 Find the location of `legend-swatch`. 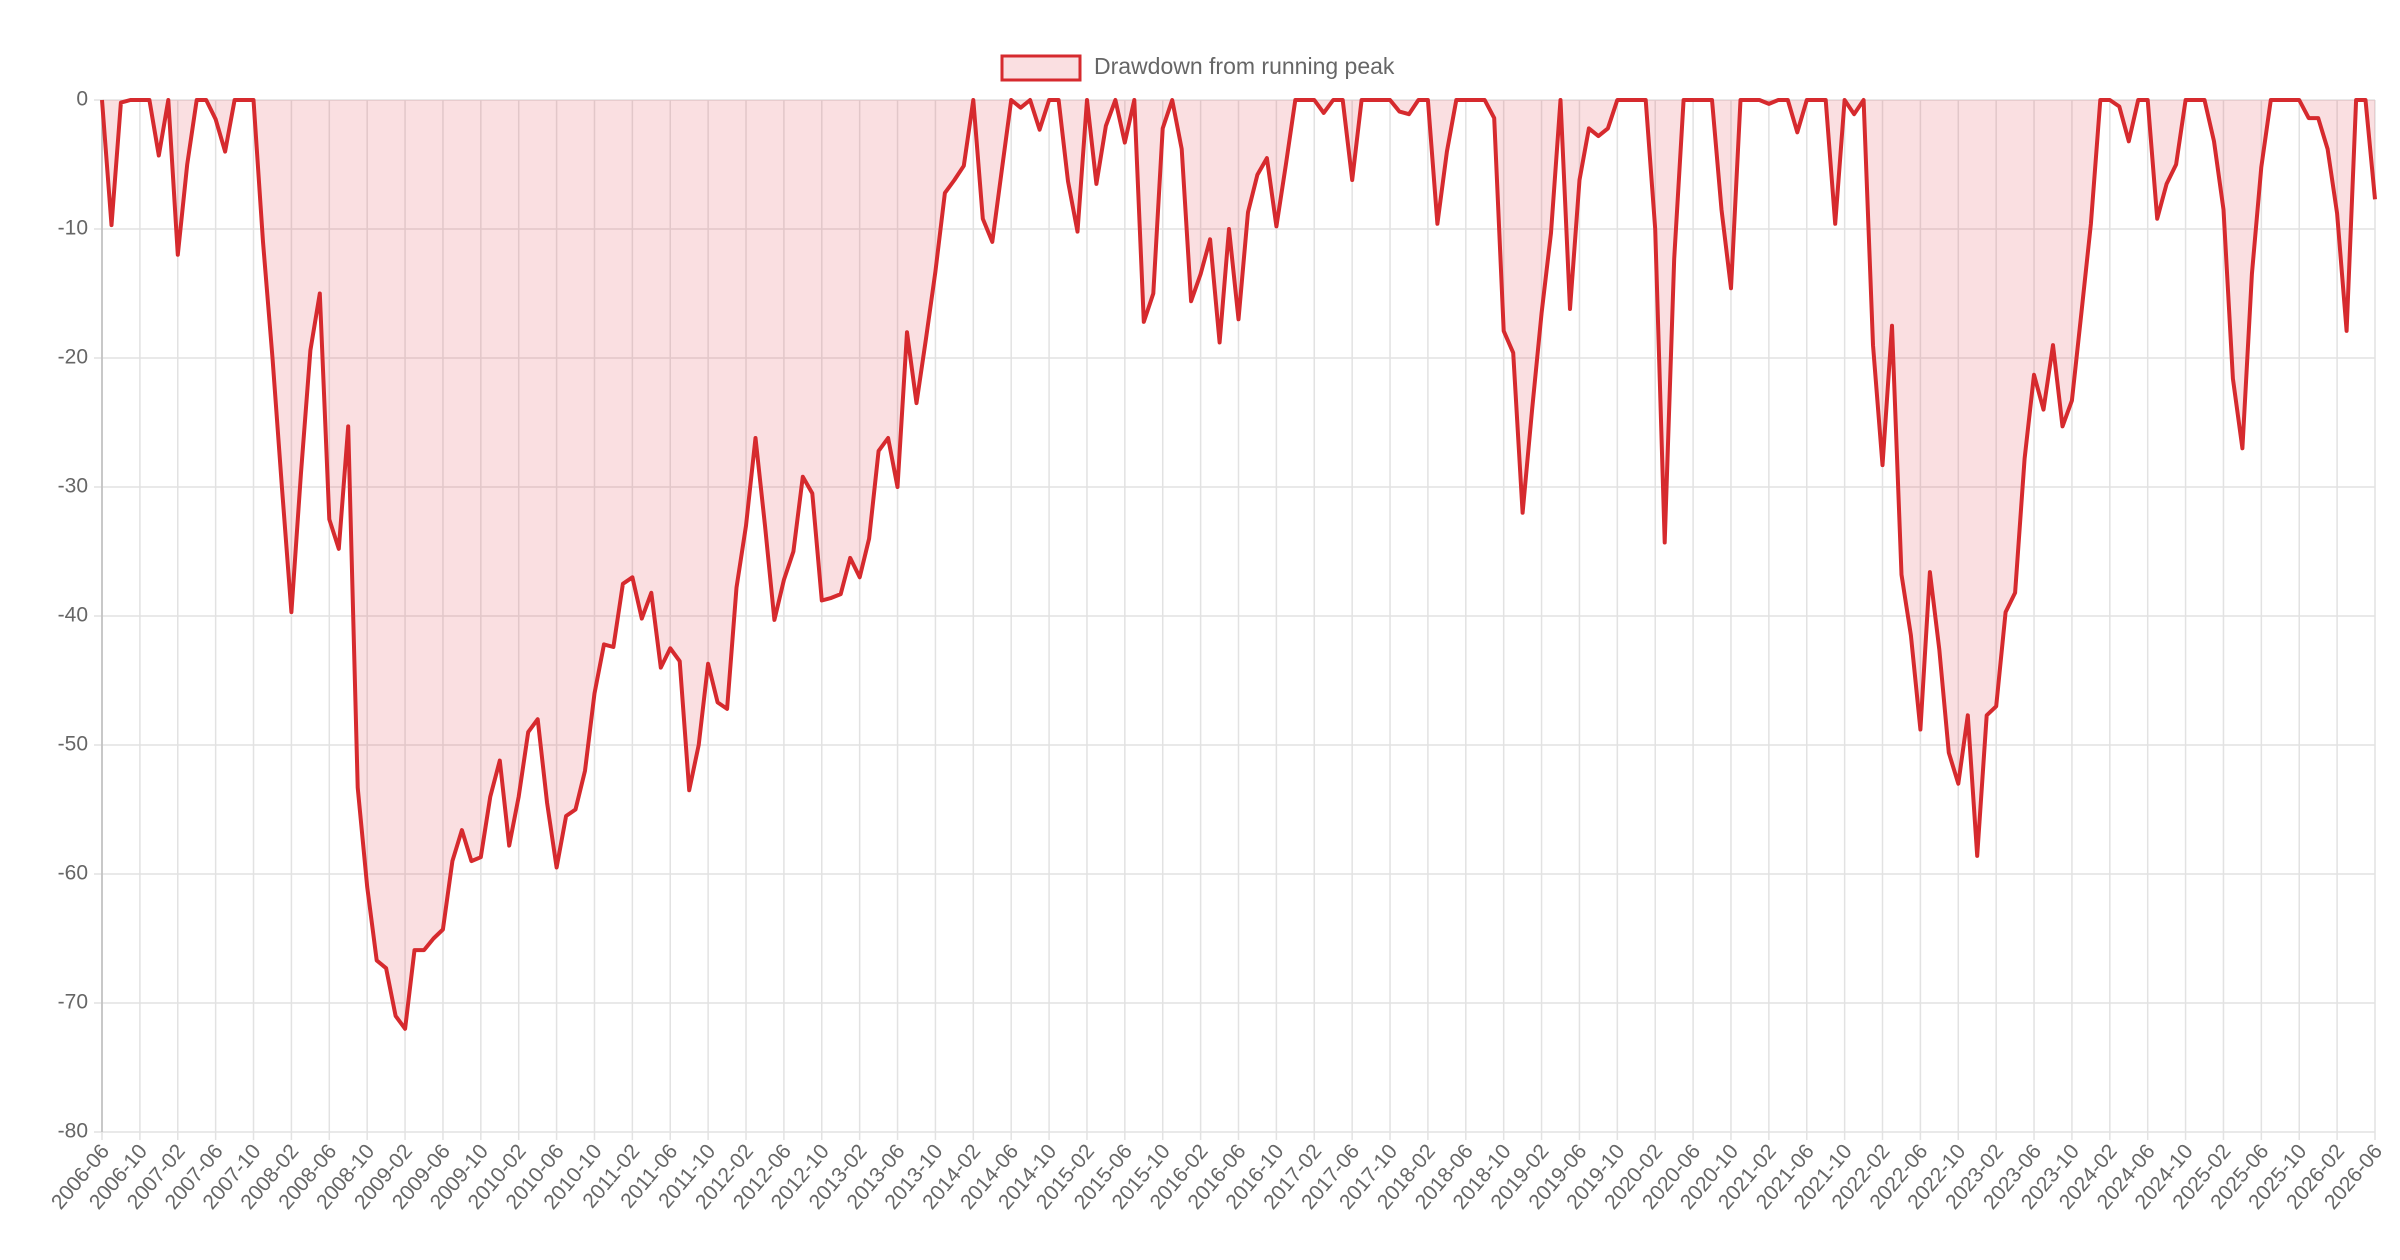

legend-swatch is located at coordinates (1041, 68).